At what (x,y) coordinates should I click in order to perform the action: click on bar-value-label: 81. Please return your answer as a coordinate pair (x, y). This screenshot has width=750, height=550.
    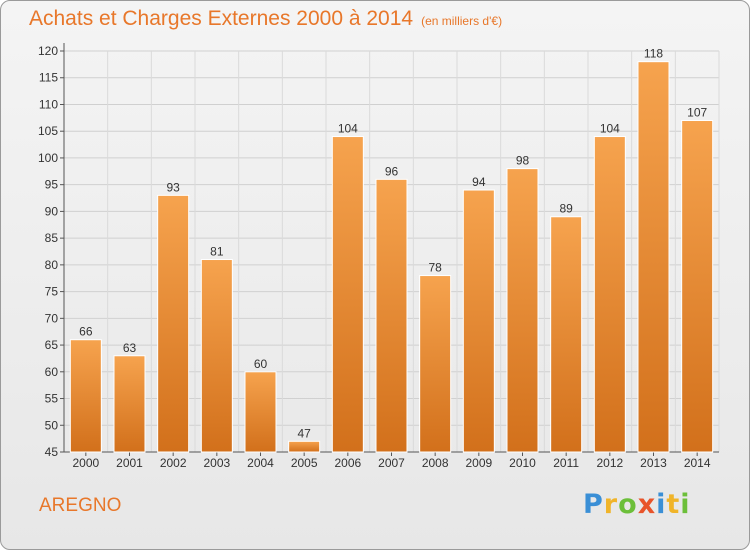
    Looking at the image, I should click on (217, 252).